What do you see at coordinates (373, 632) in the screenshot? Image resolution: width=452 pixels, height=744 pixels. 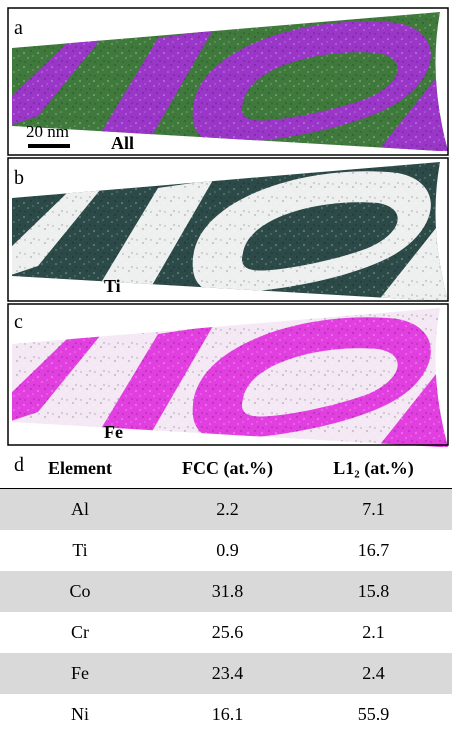 I see `table-cell: 2.1` at bounding box center [373, 632].